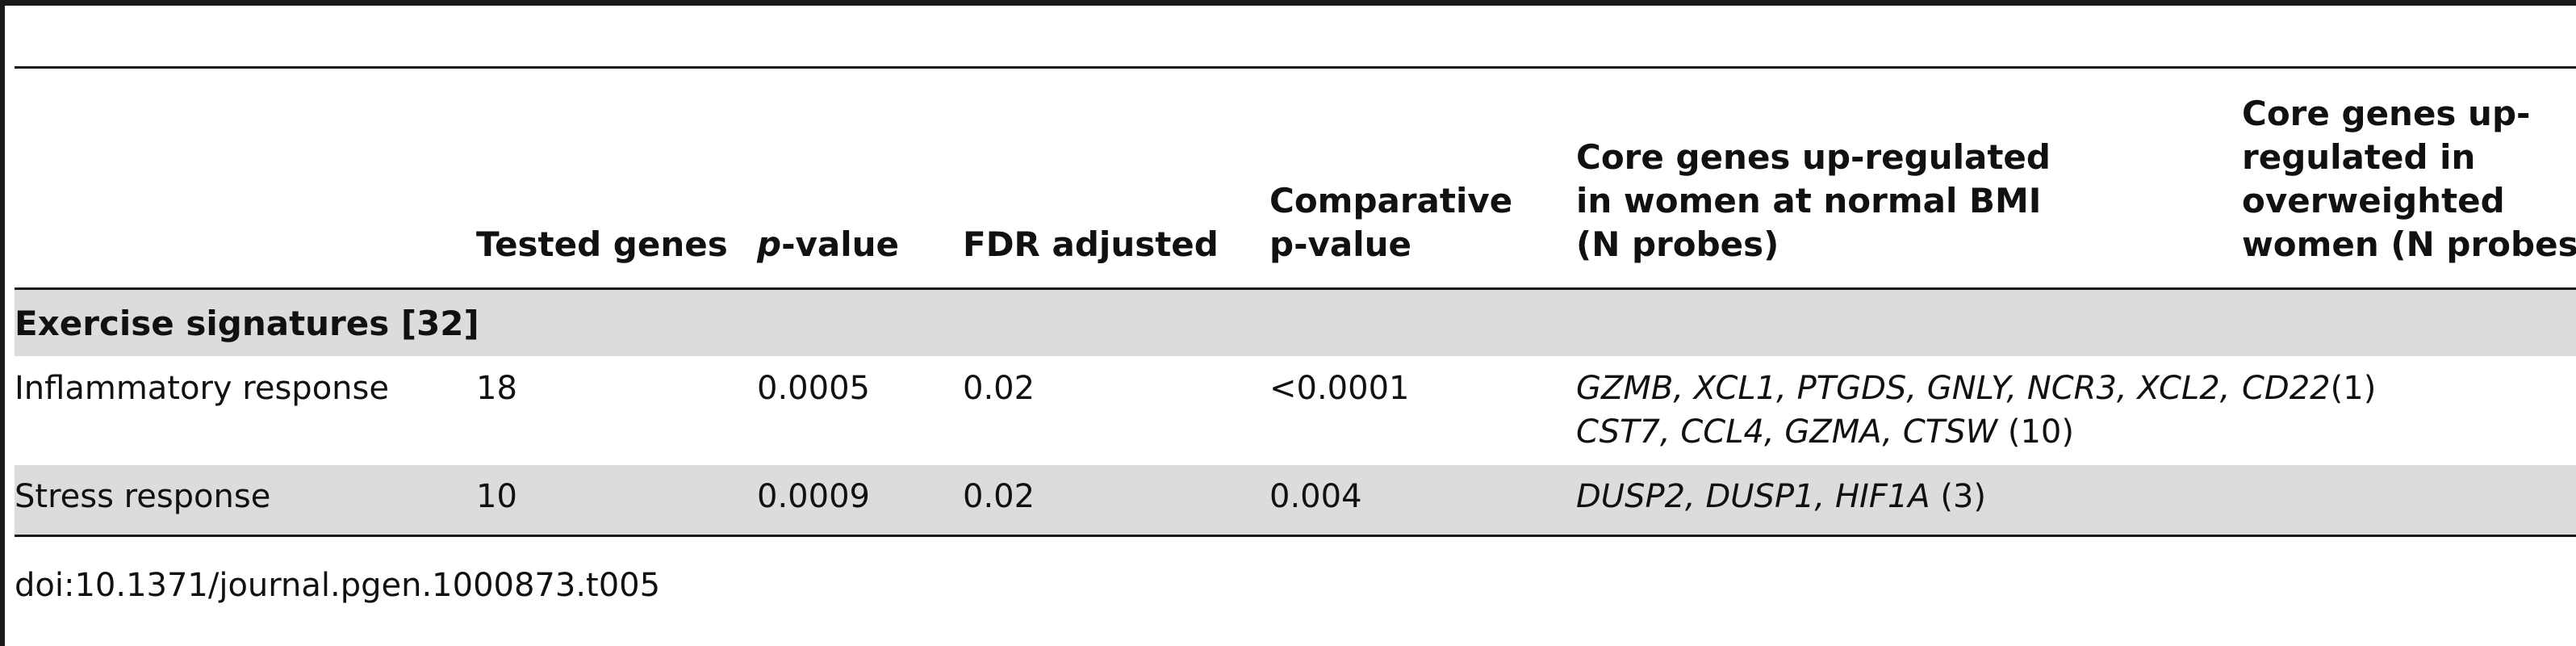  What do you see at coordinates (1288, 3) in the screenshot?
I see `top-rule` at bounding box center [1288, 3].